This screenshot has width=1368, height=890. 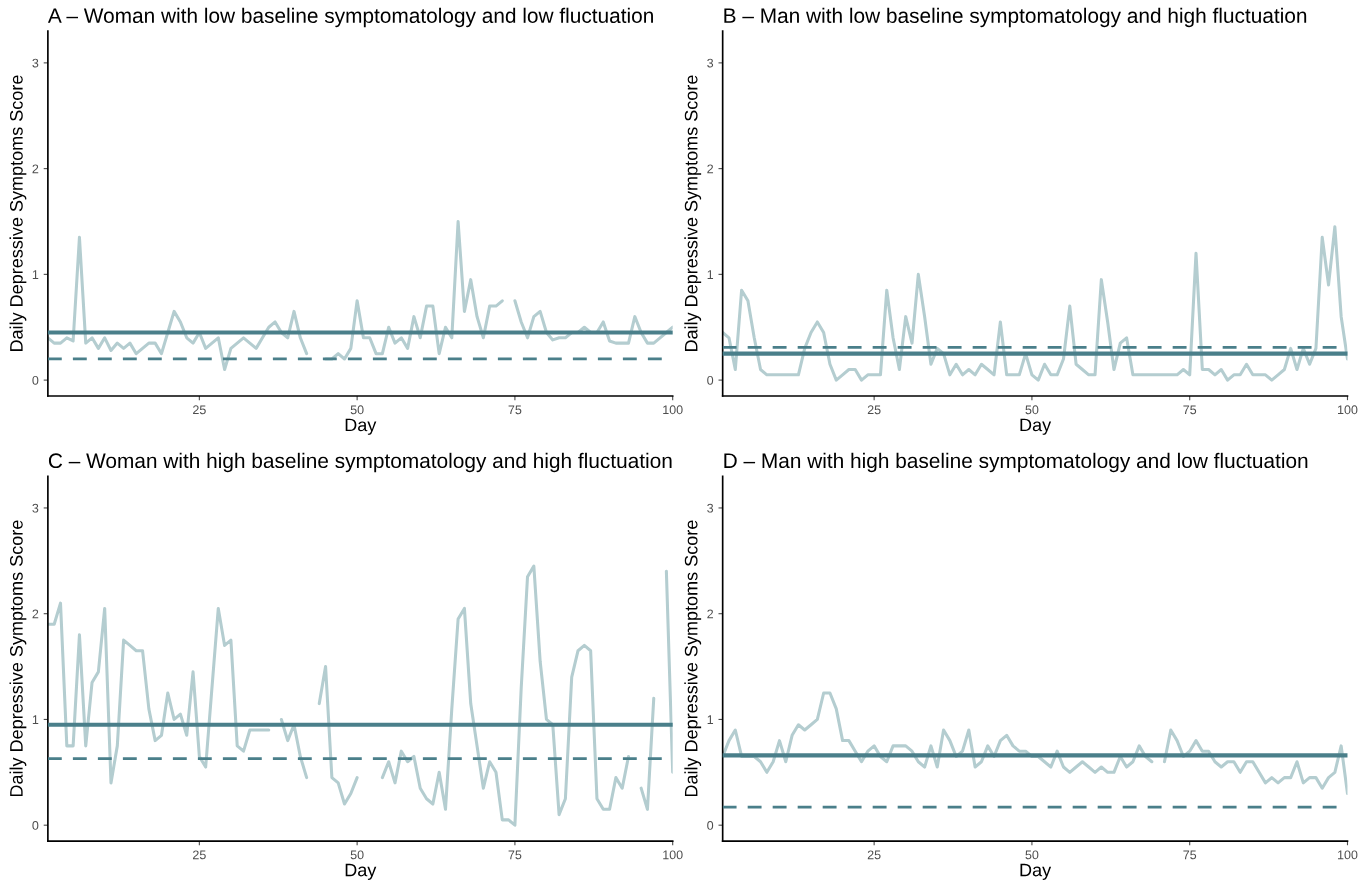 I want to click on line-series, so click(x=1035, y=303).